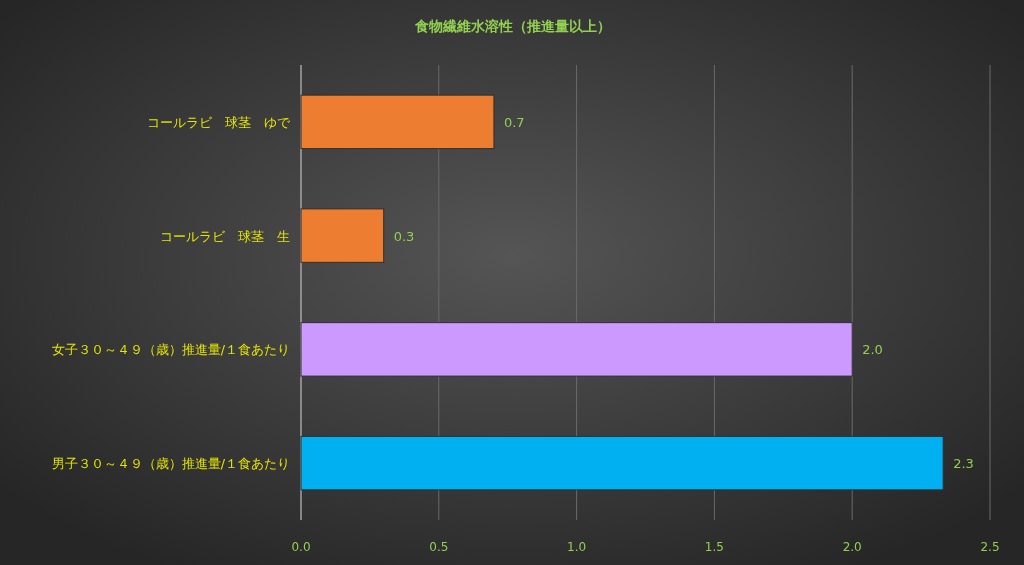 This screenshot has height=565, width=1024. Describe the element at coordinates (577, 547) in the screenshot. I see `x-tick-label: 1.0` at that location.